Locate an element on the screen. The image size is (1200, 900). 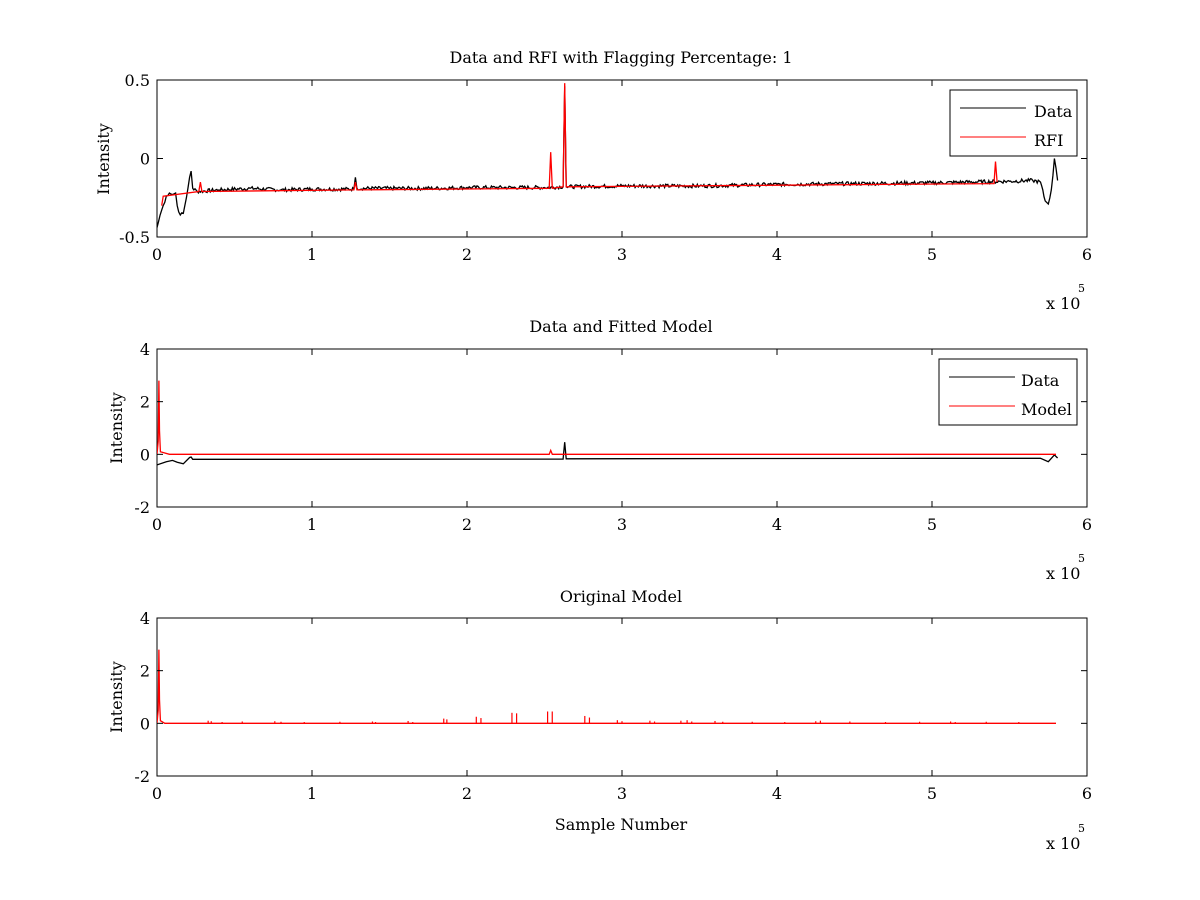
subplot-1-axes is located at coordinates (622, 158).